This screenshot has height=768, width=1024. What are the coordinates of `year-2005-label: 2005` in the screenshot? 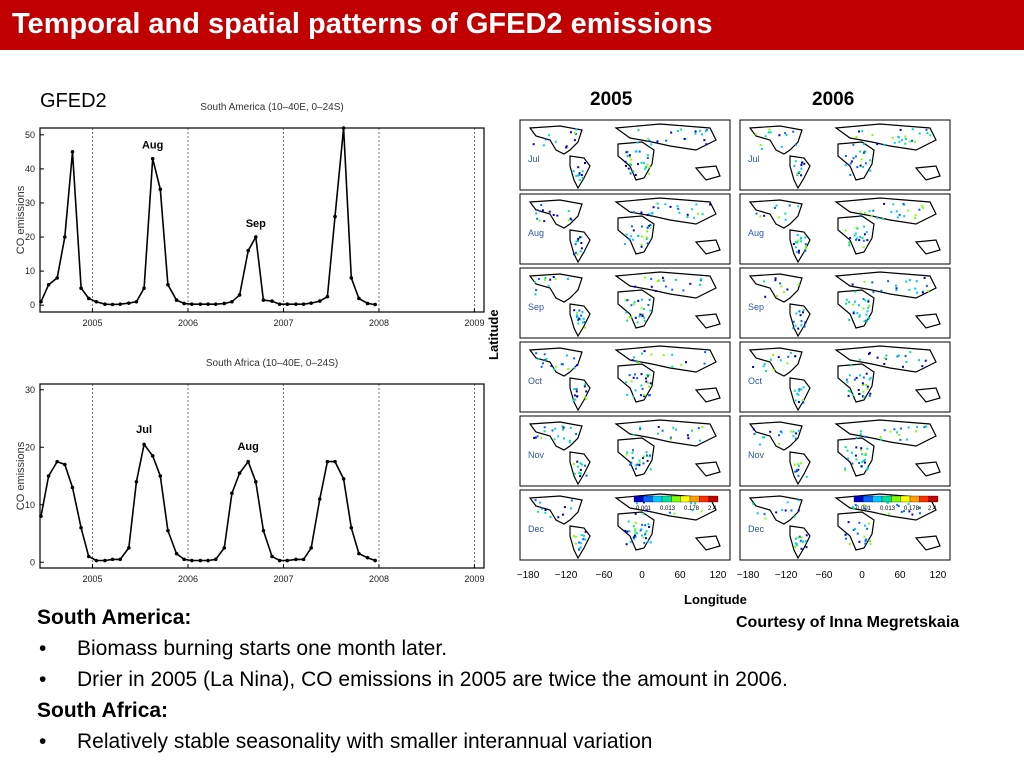 It's located at (611, 99).